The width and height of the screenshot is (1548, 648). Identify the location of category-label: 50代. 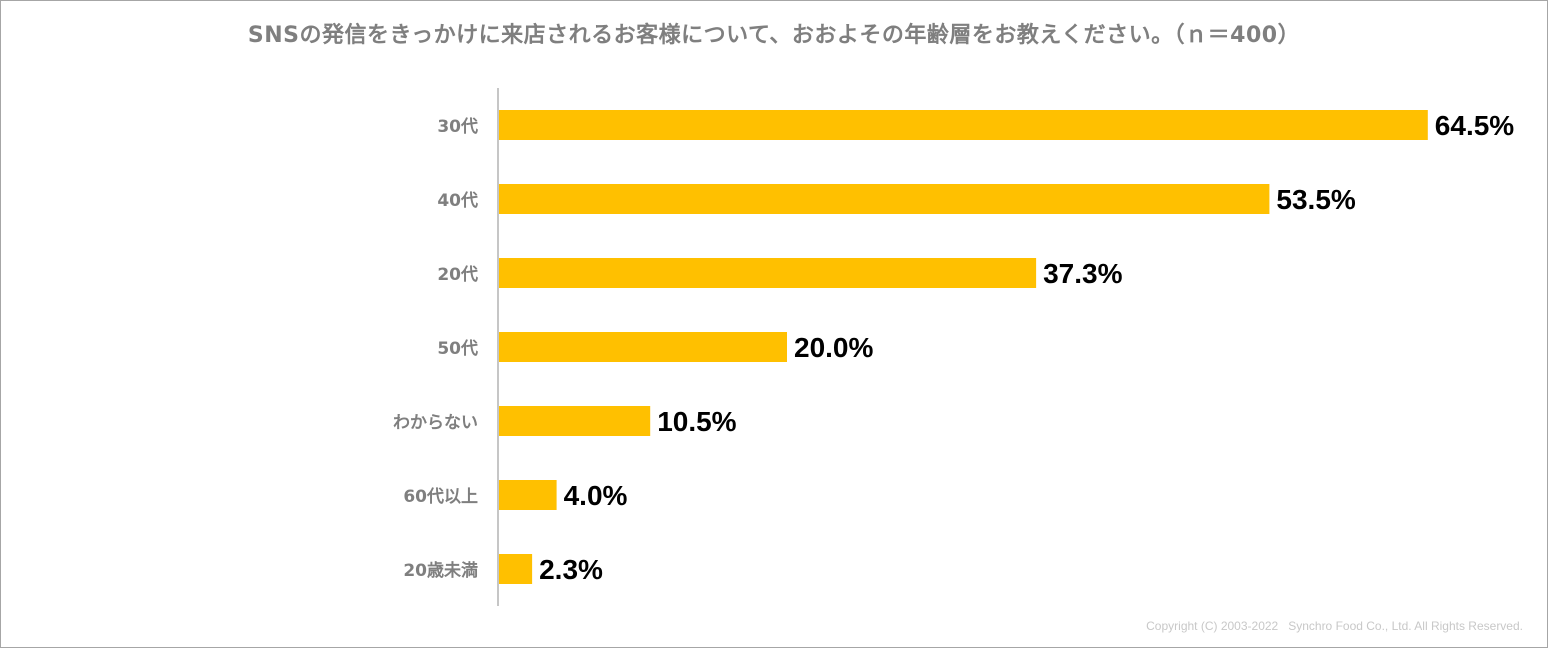
(457, 348).